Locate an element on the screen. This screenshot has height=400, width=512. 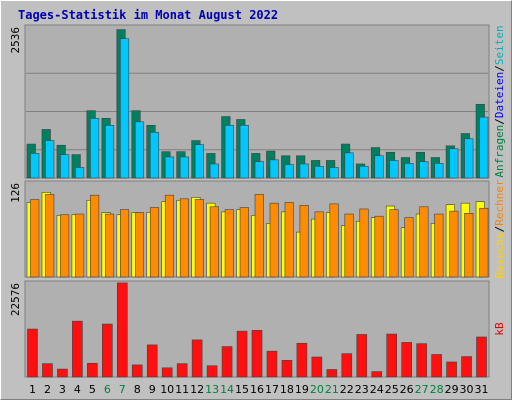
bar-panel2-series2-day31 is located at coordinates (484, 242).